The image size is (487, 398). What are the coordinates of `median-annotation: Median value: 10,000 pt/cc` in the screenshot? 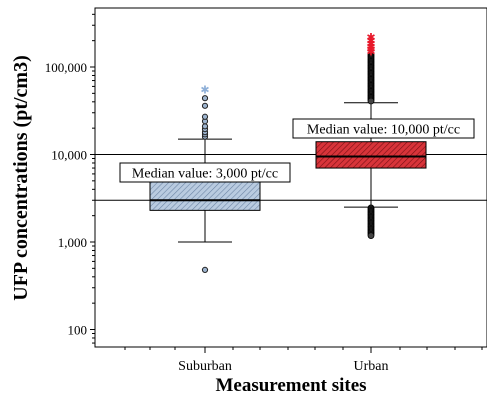 It's located at (383, 128).